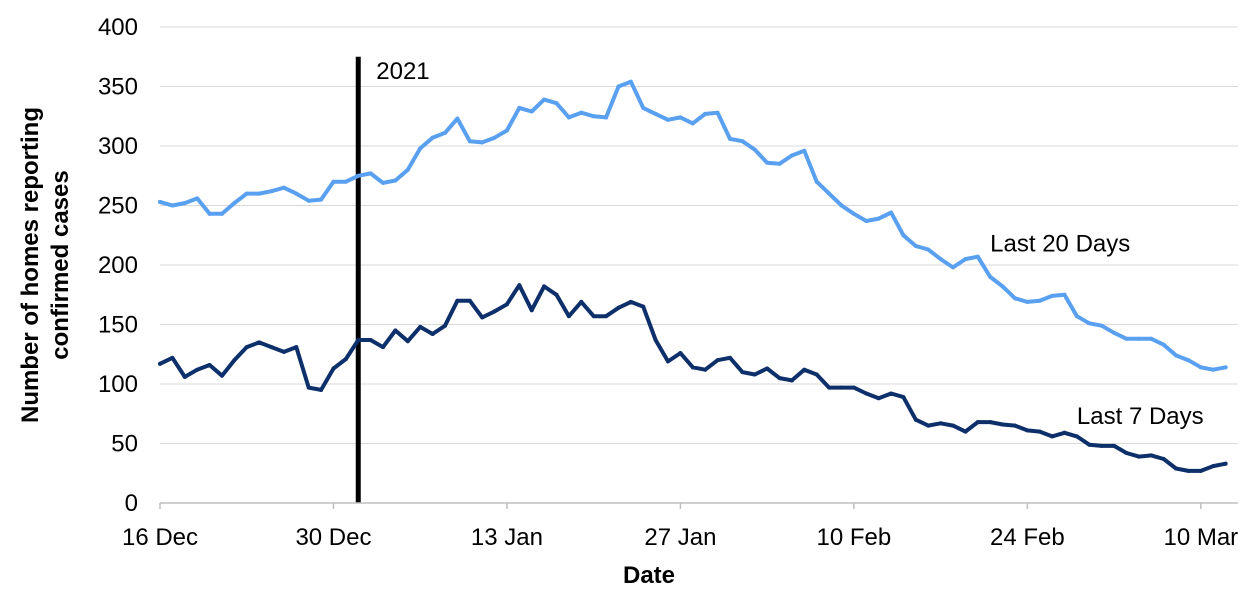 The width and height of the screenshot is (1259, 589). Describe the element at coordinates (160, 537) in the screenshot. I see `x-tick-label: 16 Dec` at that location.